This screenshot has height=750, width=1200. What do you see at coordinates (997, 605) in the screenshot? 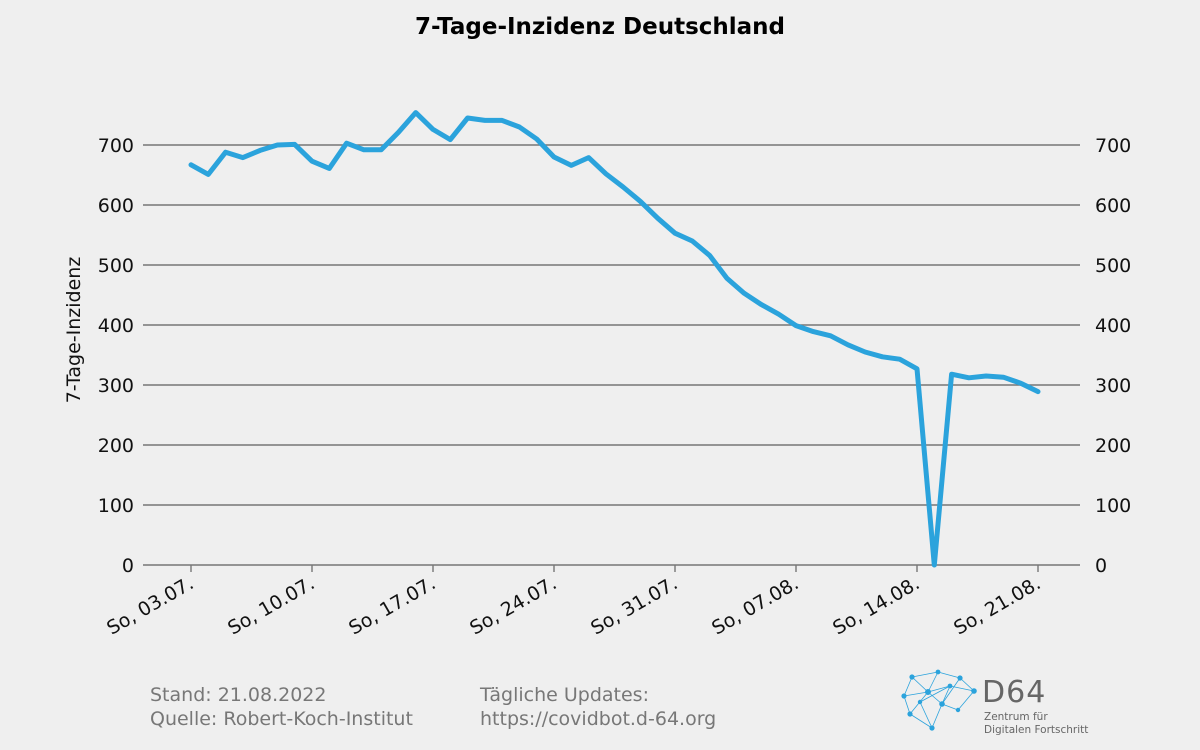
I see `x-tick-label-7: So, 21.08.` at bounding box center [997, 605].